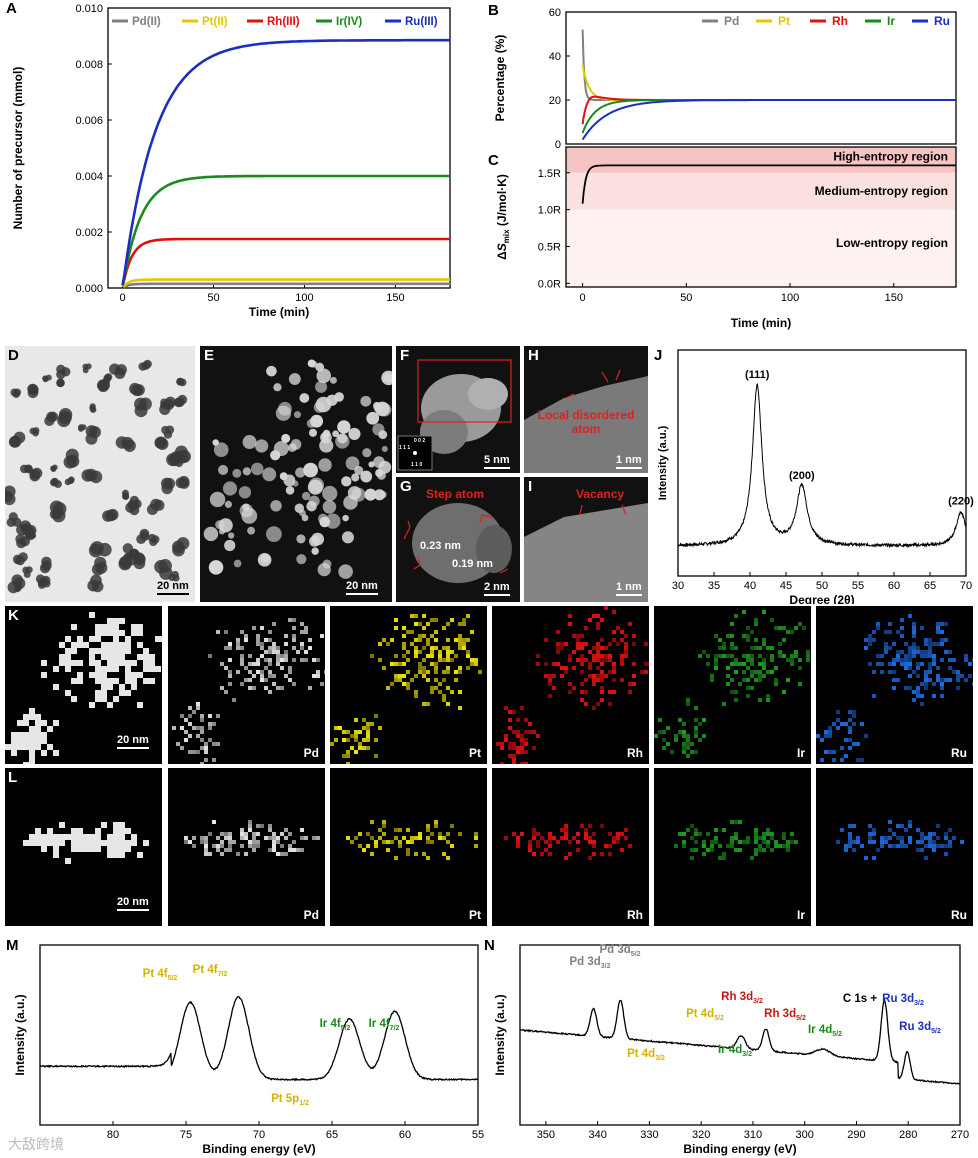  What do you see at coordinates (405, 448) in the screenshot?
I see `fft-index-111: 1 1 1` at bounding box center [405, 448].